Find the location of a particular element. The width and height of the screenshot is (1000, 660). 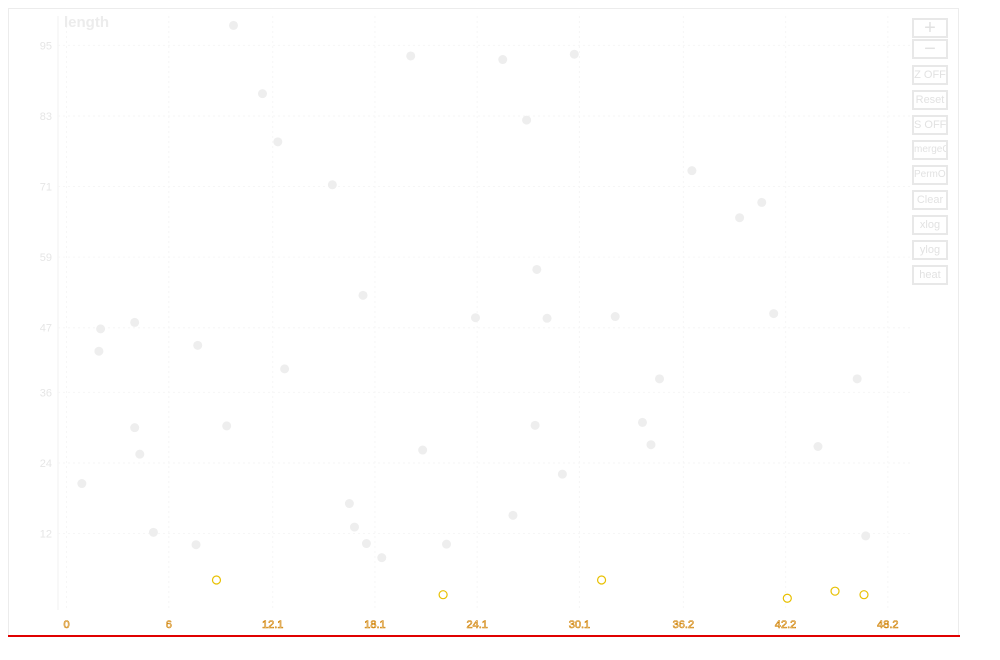

x-tick-label: 12.1 is located at coordinates (272, 625).